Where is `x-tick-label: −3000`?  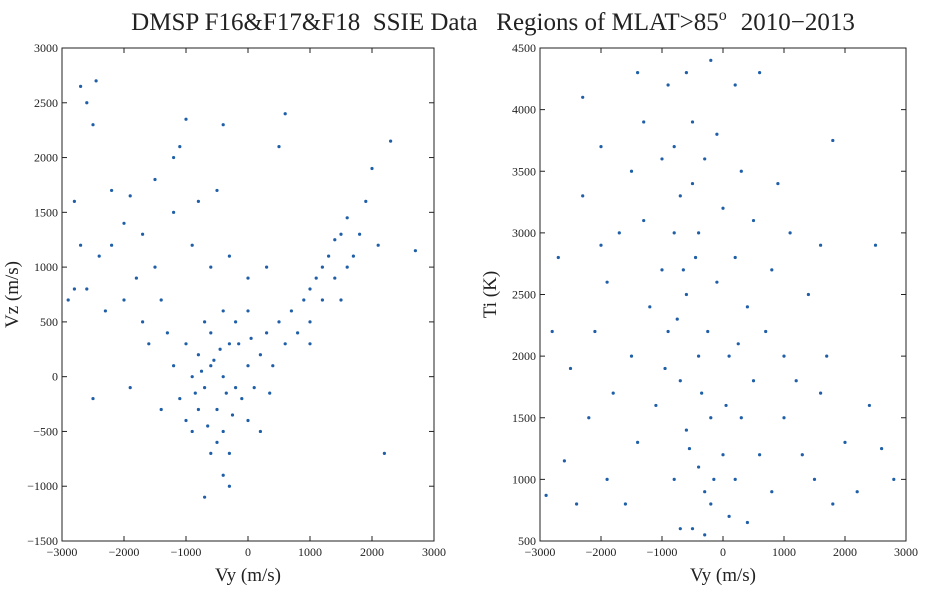
x-tick-label: −3000 is located at coordinates (540, 552).